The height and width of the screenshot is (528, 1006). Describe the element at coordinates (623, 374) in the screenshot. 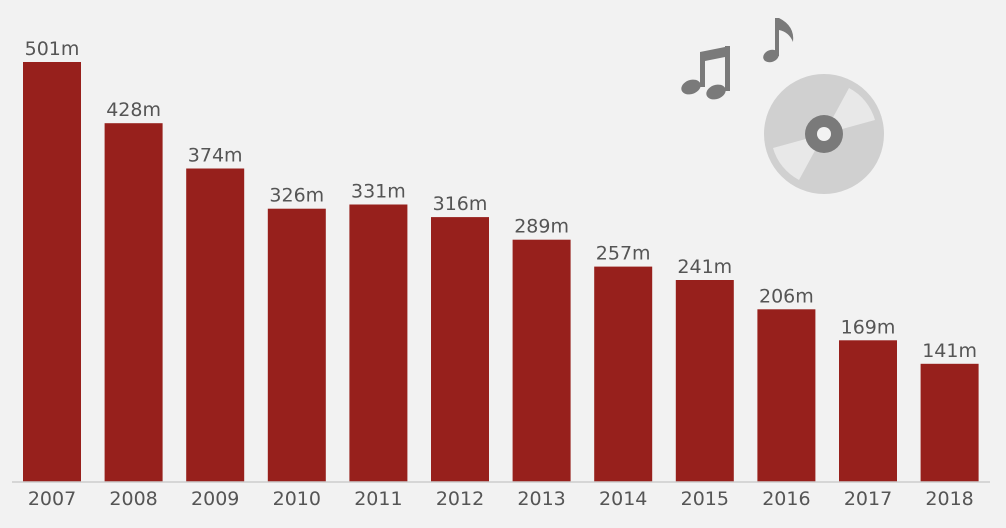

I see `bar-2014` at that location.